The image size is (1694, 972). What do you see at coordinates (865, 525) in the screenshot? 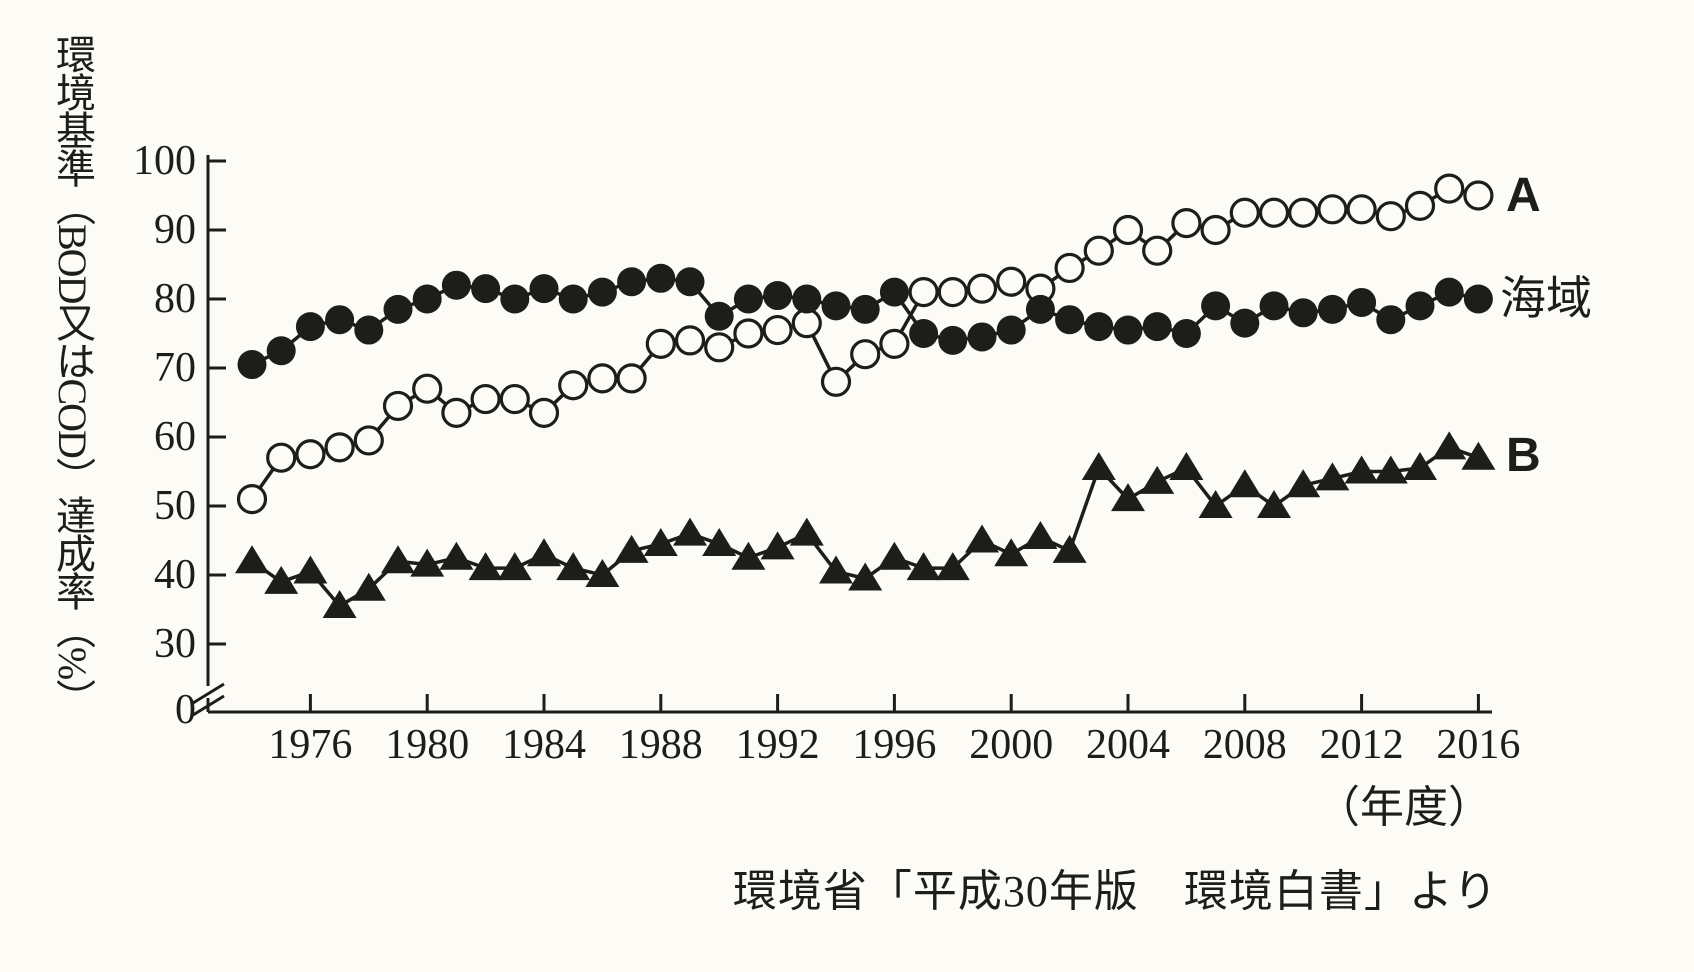
I see `series-b` at bounding box center [865, 525].